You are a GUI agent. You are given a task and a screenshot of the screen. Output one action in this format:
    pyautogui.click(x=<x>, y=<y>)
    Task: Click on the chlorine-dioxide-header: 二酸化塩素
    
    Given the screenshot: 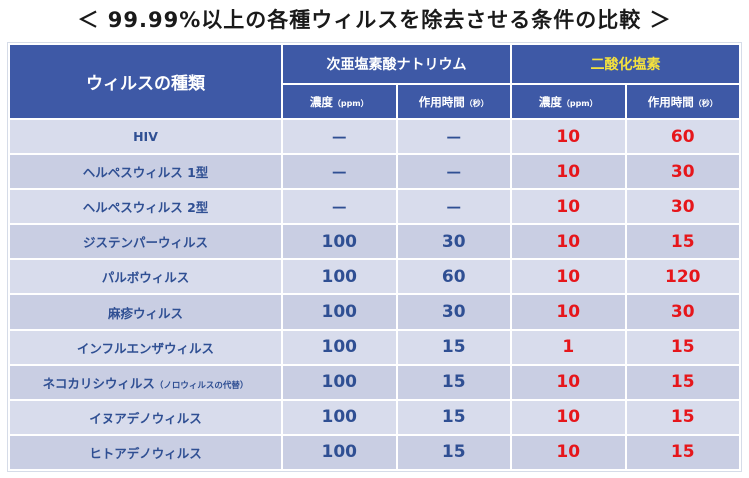 What is the action you would take?
    pyautogui.click(x=625, y=64)
    